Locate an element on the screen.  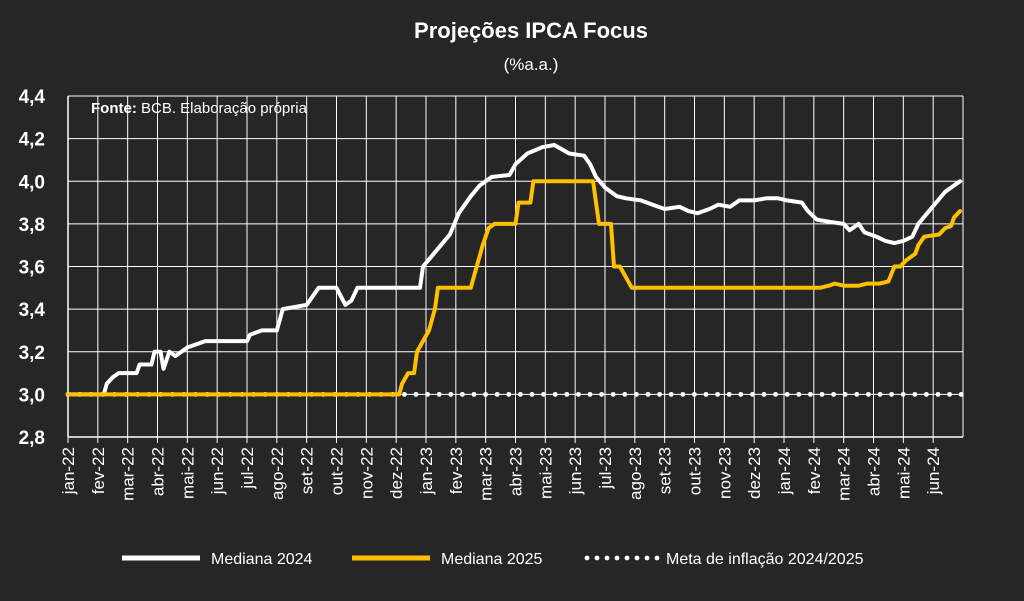
x-tick-label: mar-24 is located at coordinates (844, 474).